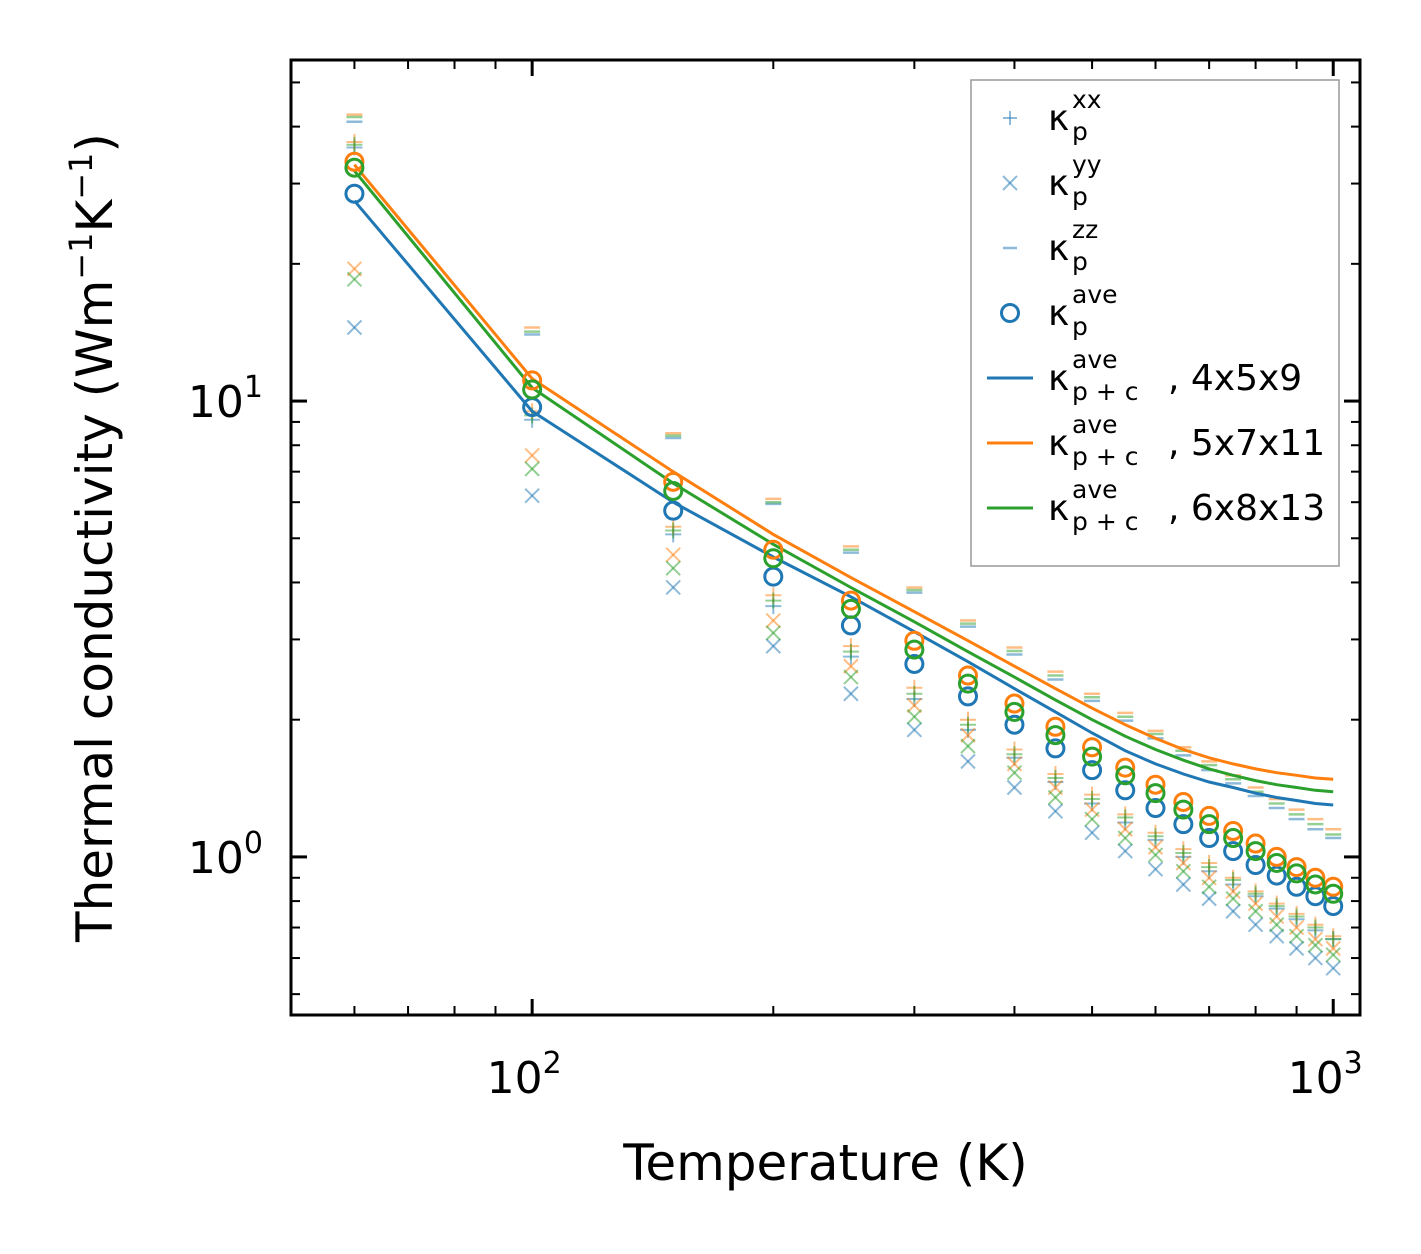  What do you see at coordinates (1186, 505) in the screenshot?
I see `legend-label: κ ave p + c, 6x8x13` at bounding box center [1186, 505].